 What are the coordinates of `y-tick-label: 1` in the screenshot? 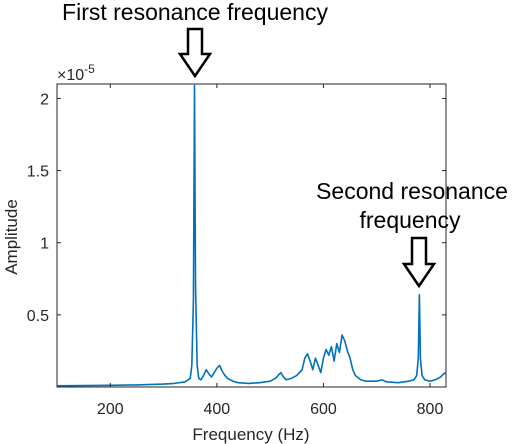 It's located at (44, 244).